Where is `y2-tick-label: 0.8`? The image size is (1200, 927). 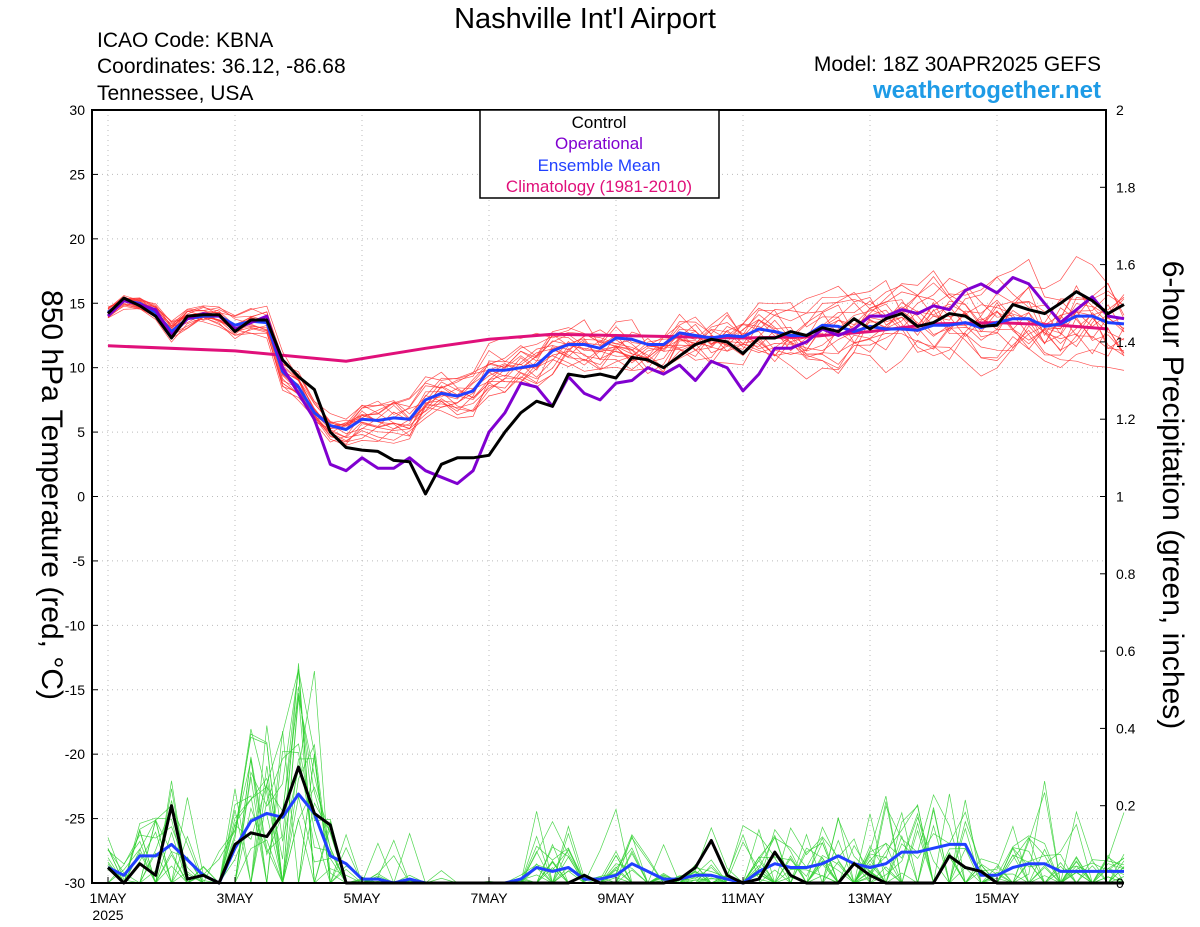 y2-tick-label: 0.8 is located at coordinates (1126, 574).